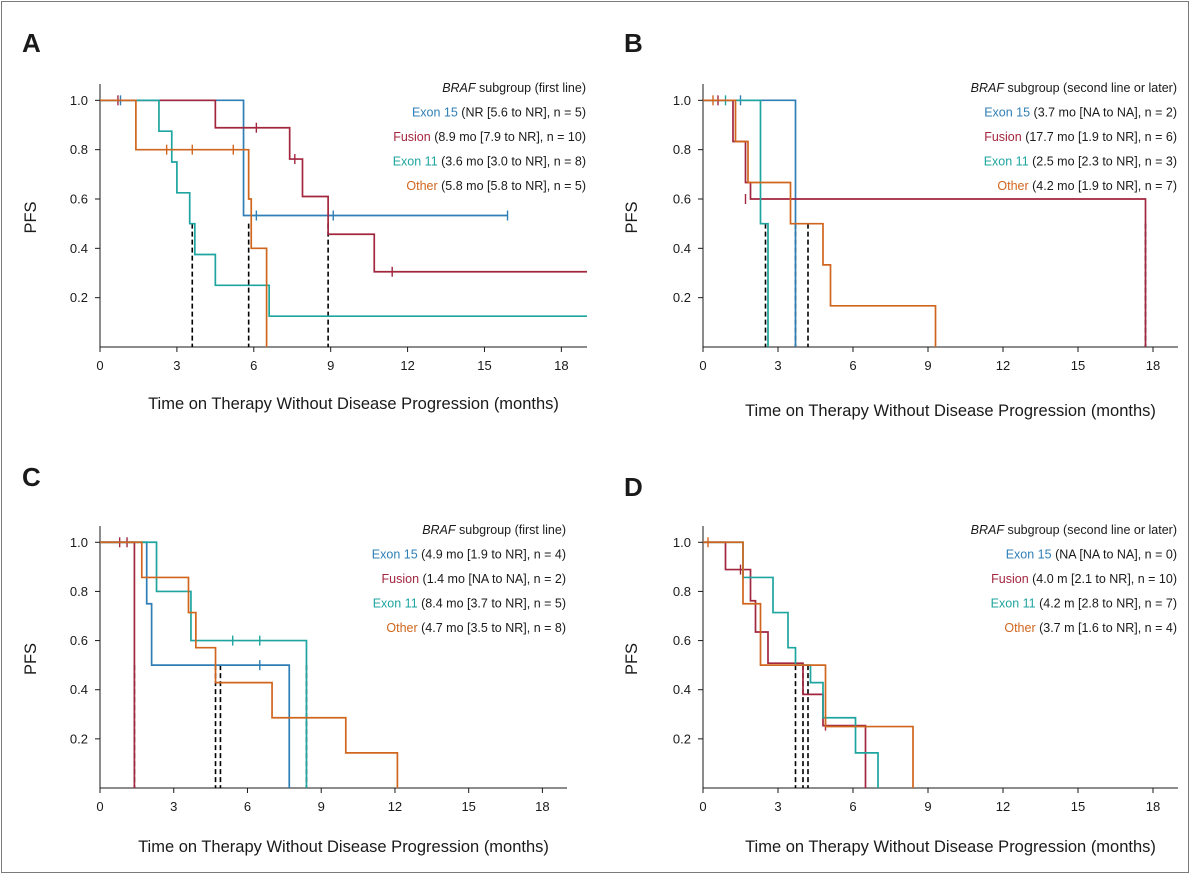  I want to click on legend-entry-exon11: Exon 11 (3.6 mo [3.0 to NR], n = 8), so click(489, 162).